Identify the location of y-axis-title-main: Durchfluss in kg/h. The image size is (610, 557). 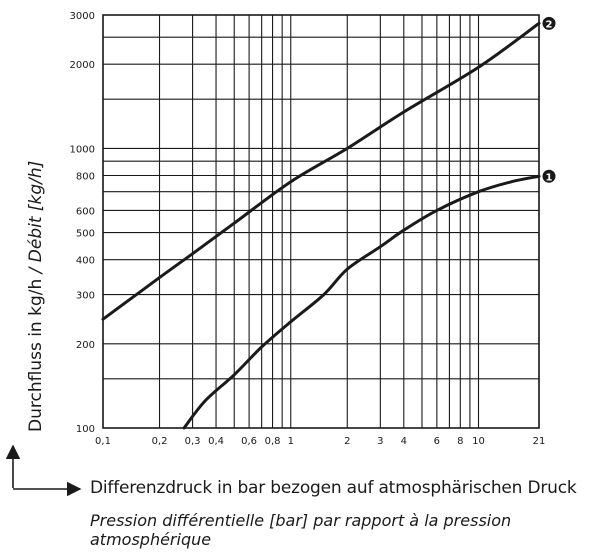
(36, 355).